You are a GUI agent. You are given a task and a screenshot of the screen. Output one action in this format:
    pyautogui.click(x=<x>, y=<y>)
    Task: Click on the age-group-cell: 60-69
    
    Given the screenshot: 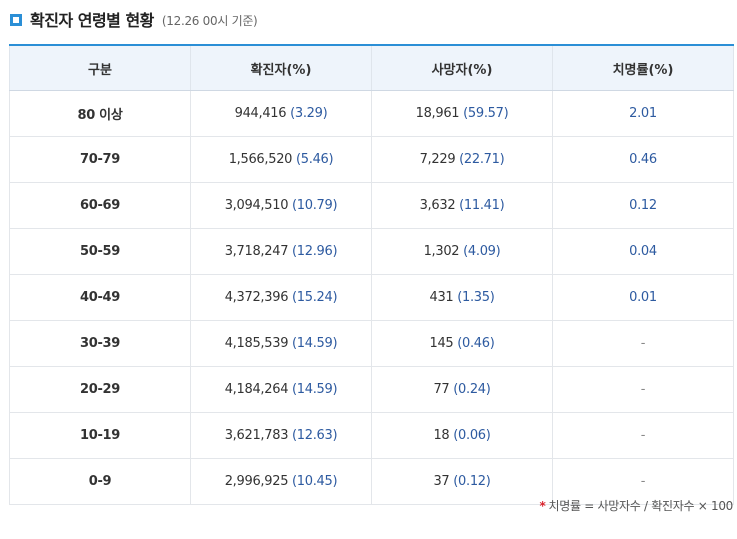 What is the action you would take?
    pyautogui.click(x=100, y=205)
    